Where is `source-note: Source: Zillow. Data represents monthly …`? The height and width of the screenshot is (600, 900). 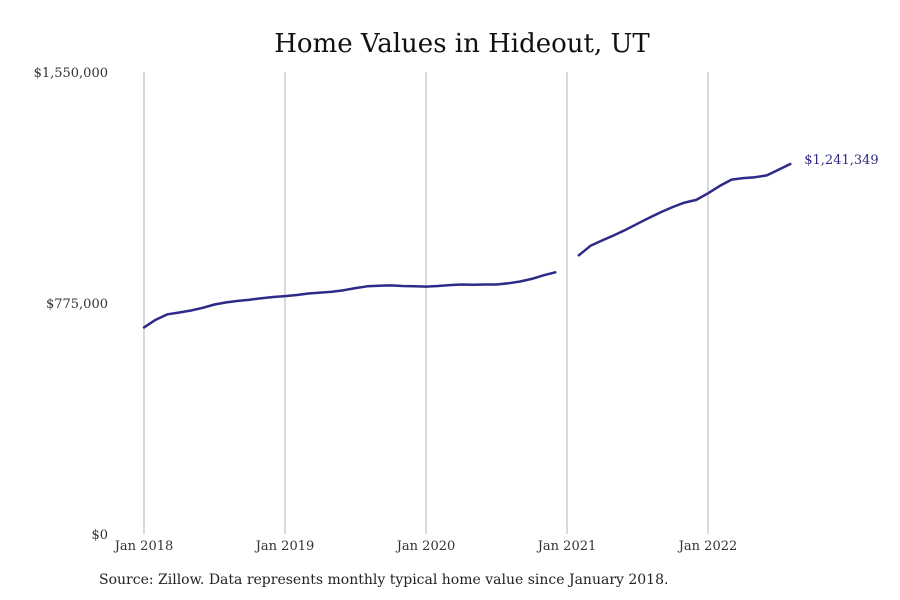
source-note: Source: Zillow. Data represents monthly … is located at coordinates (384, 580).